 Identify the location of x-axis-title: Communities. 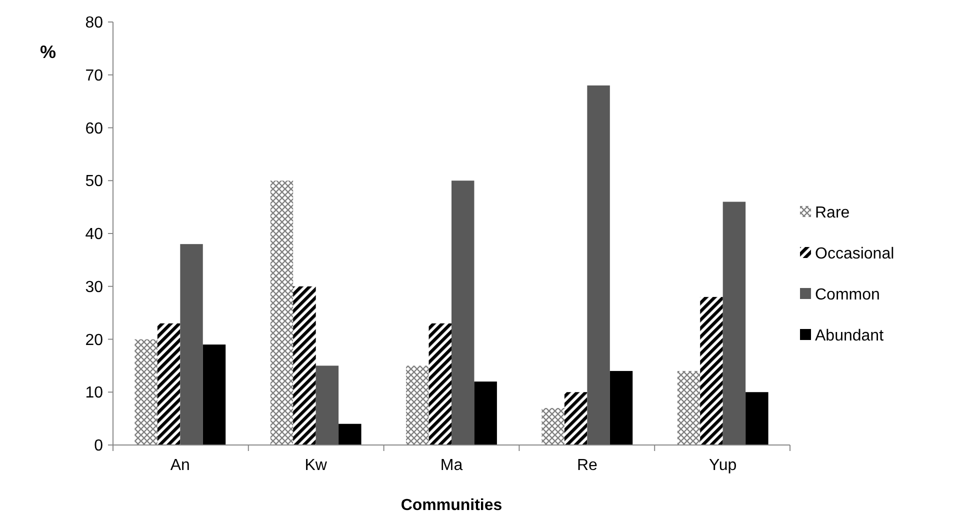
(451, 505).